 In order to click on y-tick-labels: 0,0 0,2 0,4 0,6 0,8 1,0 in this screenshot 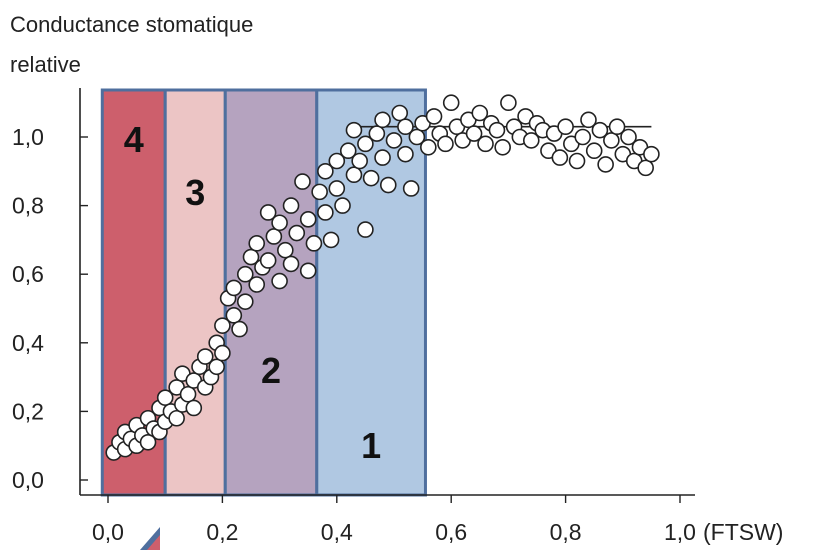, I will do `click(28, 308)`.